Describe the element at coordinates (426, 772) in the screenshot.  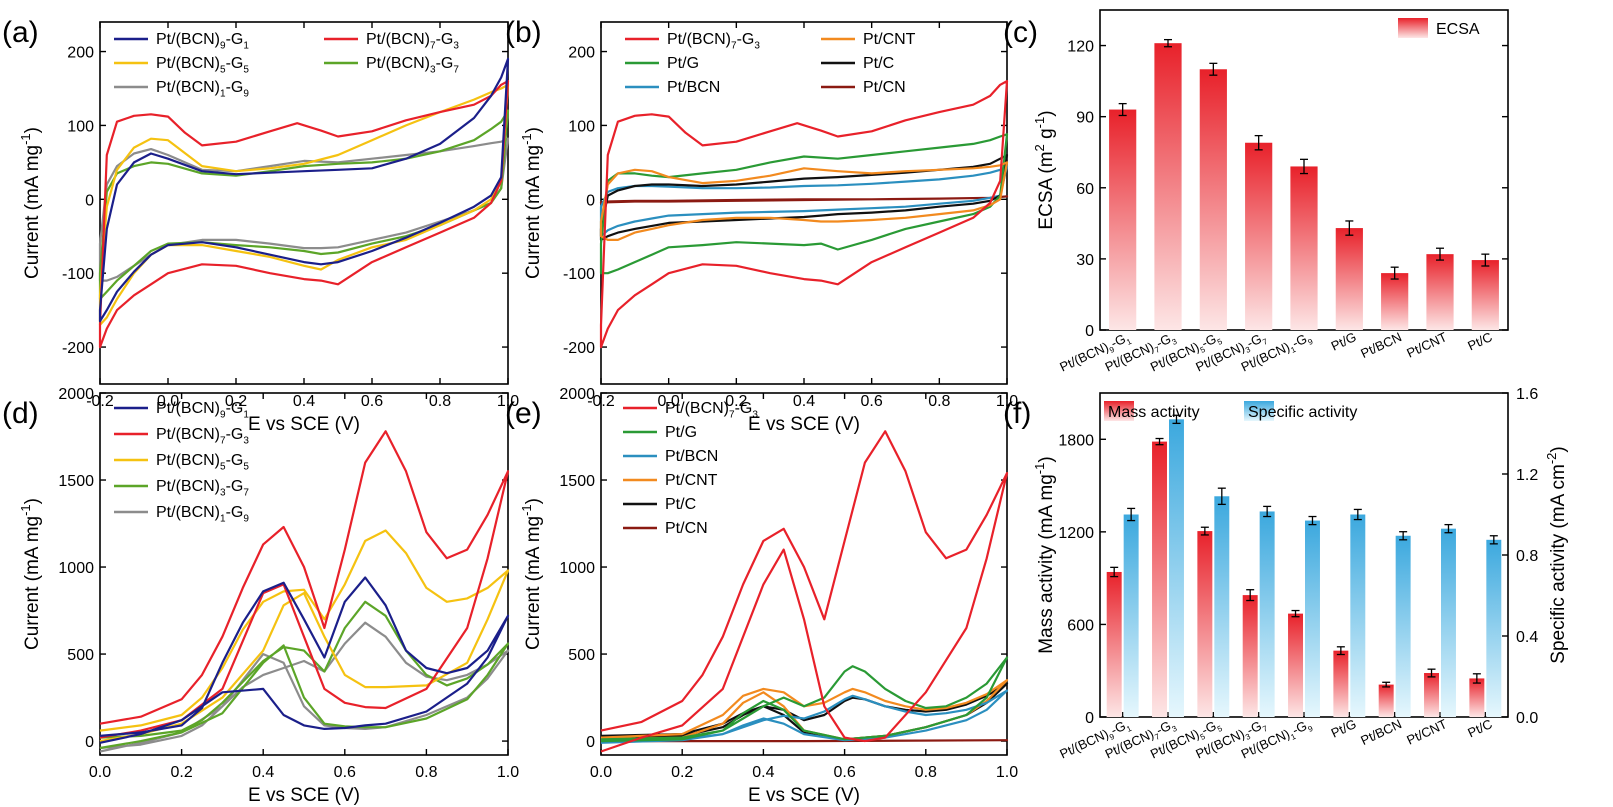
I see `x-tick-label: 0.8` at that location.